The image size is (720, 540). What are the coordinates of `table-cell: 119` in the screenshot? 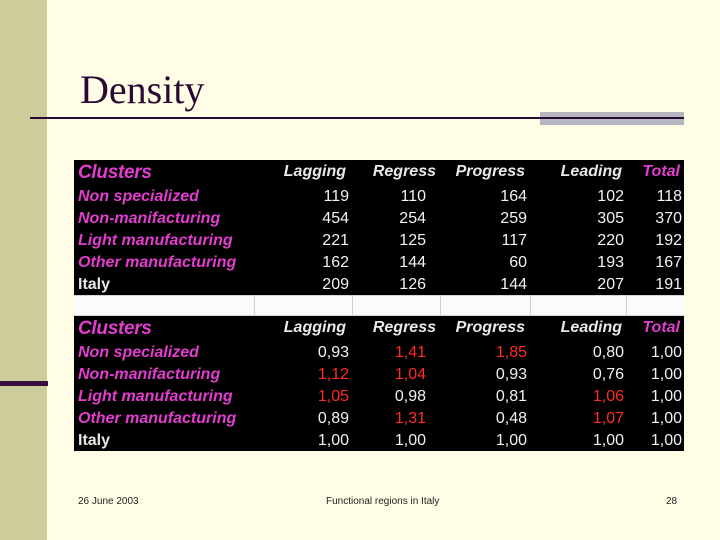 It's located at (336, 196).